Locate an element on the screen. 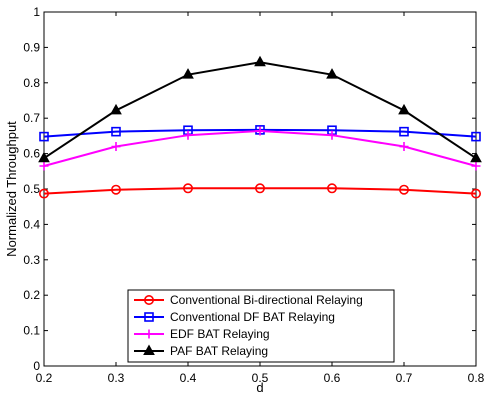 The width and height of the screenshot is (484, 396). y-tick-label: 0.9 is located at coordinates (31, 47).